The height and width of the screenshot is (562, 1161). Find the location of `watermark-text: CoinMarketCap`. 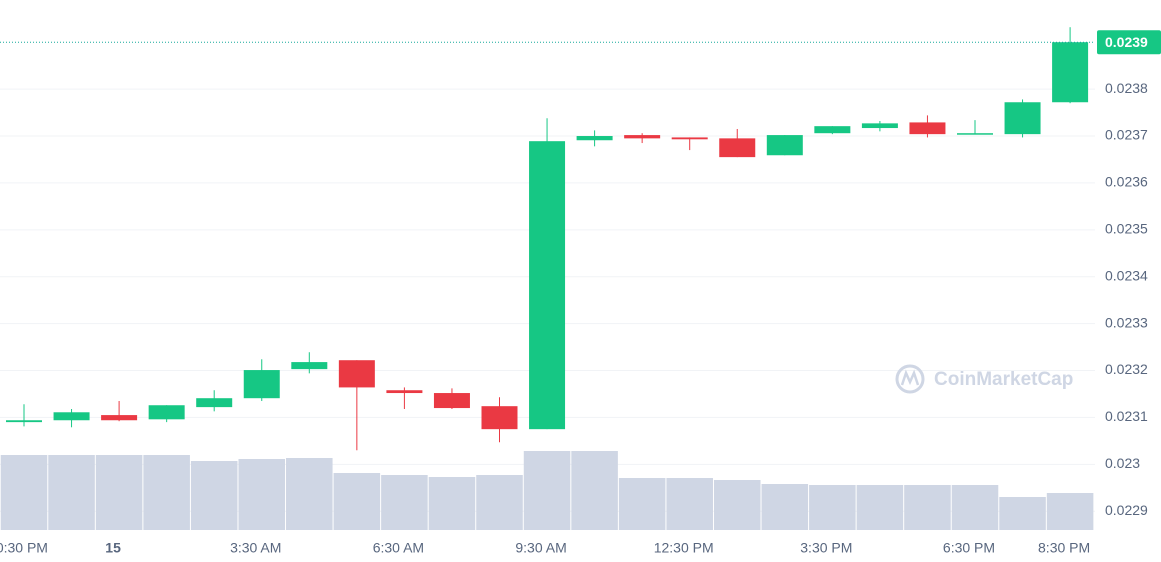

watermark-text: CoinMarketCap is located at coordinates (1003, 379).